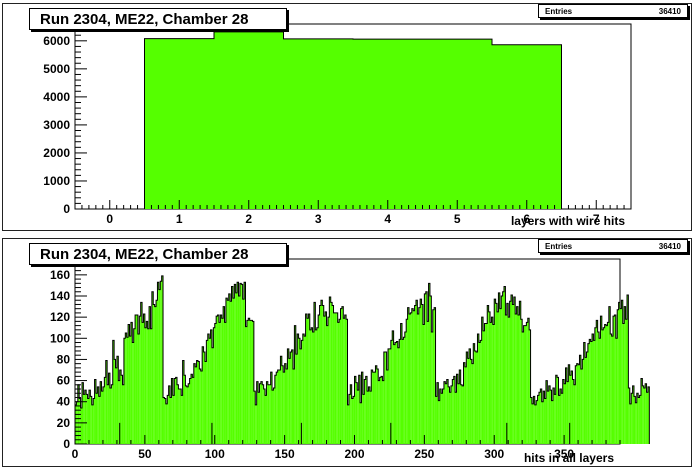  What do you see at coordinates (109, 219) in the screenshot?
I see `x-tick-label: 0` at bounding box center [109, 219].